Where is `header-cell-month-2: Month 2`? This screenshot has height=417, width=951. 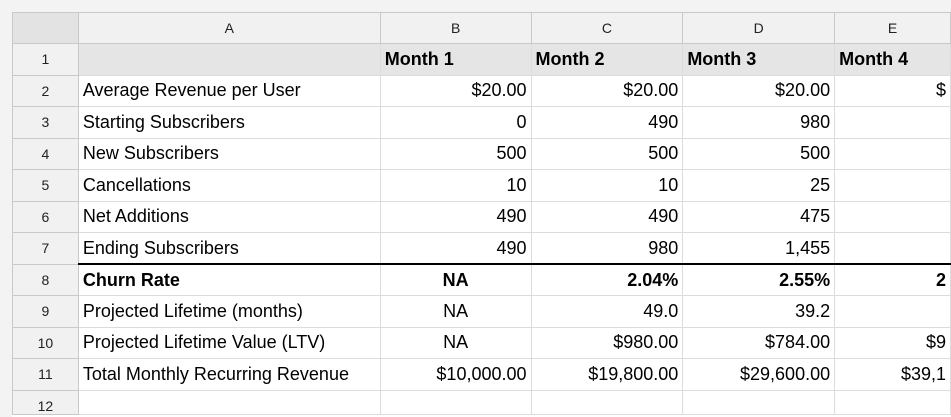
header-cell-month-2: Month 2 is located at coordinates (607, 59).